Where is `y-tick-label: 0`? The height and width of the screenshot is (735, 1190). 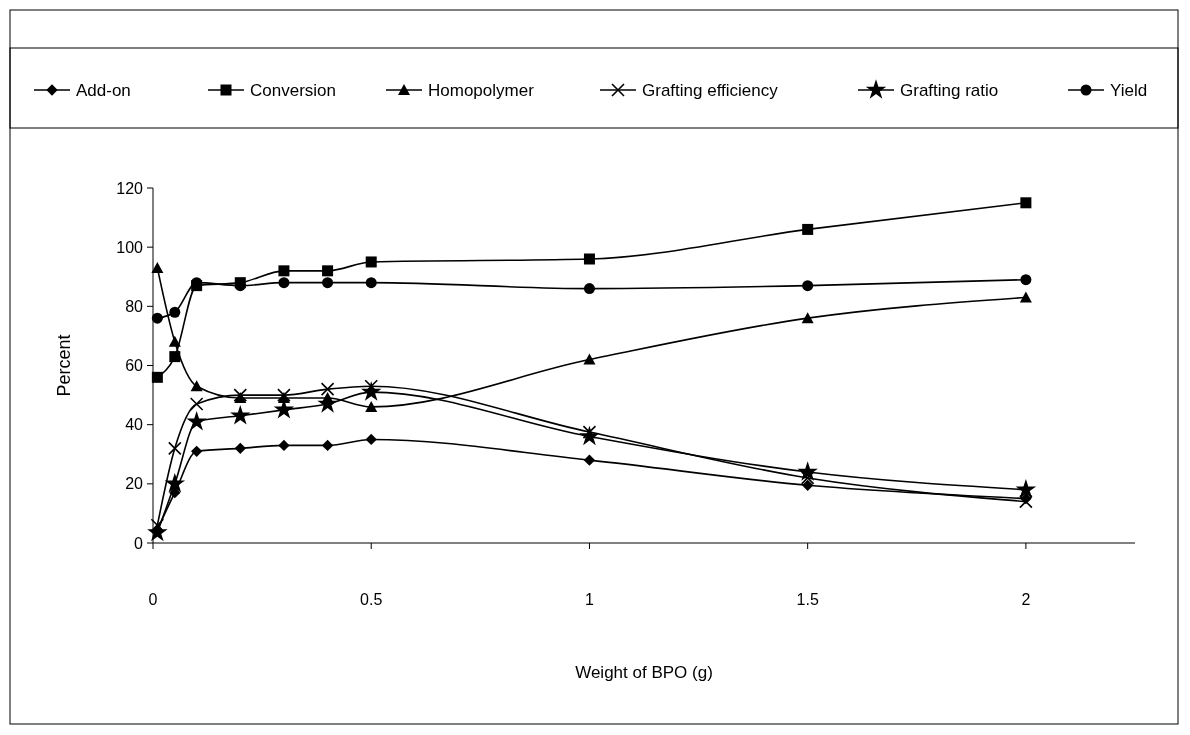
y-tick-label: 0 is located at coordinates (139, 543).